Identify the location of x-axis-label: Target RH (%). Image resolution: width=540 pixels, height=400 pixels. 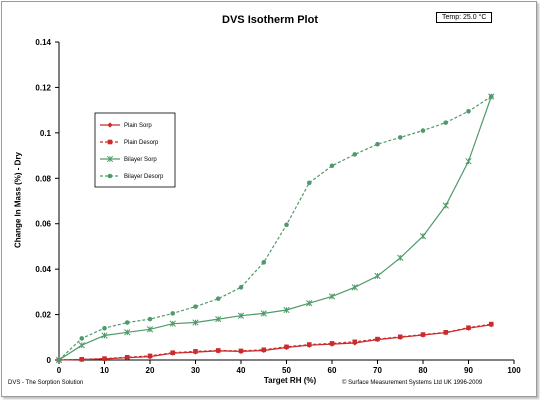
(290, 380).